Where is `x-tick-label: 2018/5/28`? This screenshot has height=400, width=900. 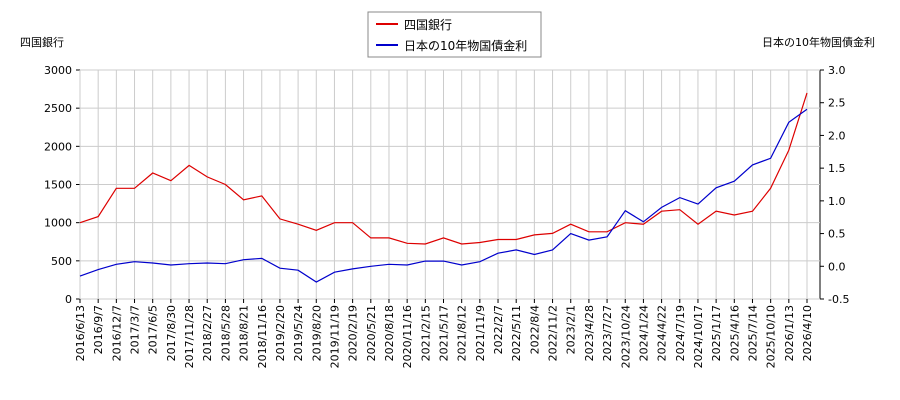
x-tick-label: 2018/5/28 is located at coordinates (225, 333).